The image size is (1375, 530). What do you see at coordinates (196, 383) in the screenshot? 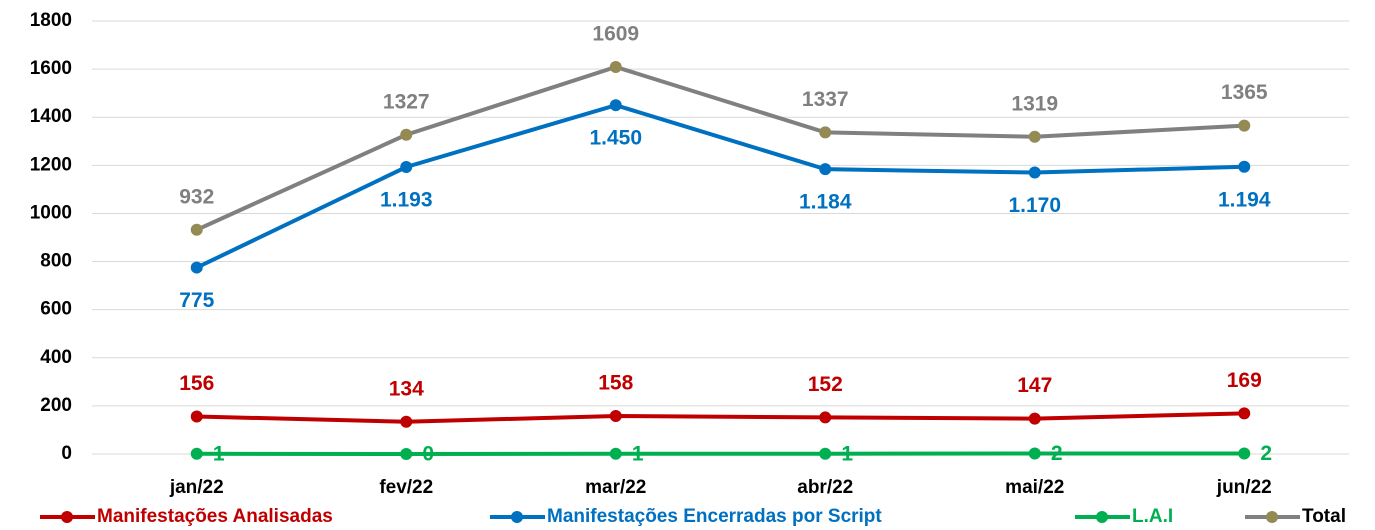
I see `data-label: 156` at bounding box center [196, 383].